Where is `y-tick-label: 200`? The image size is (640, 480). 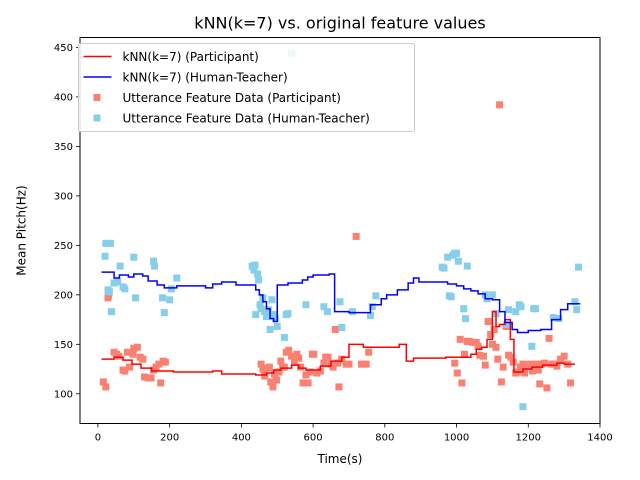
y-tick-label: 200 is located at coordinates (63, 295).